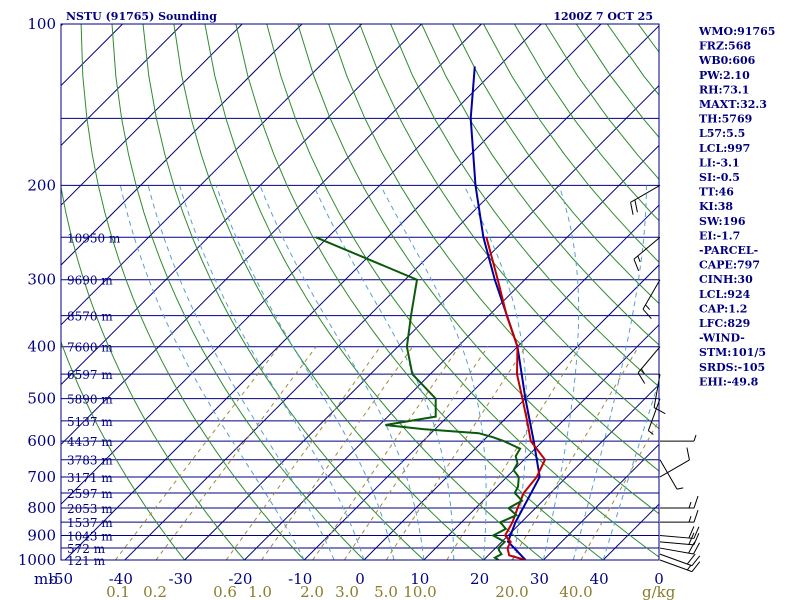 The image size is (800, 600). Describe the element at coordinates (312, 591) in the screenshot. I see `mixing-ratio-tick-label: 2.0` at that location.